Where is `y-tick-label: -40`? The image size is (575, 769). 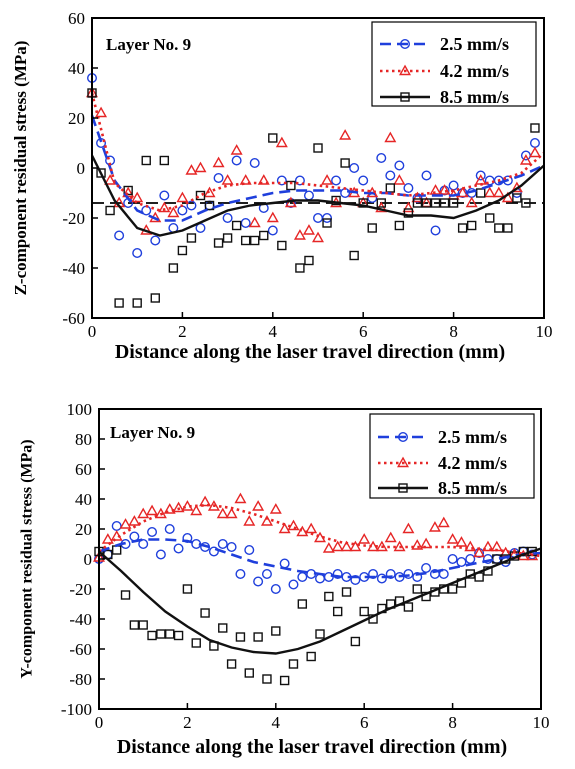 y-tick-label: -40 is located at coordinates (73, 268).